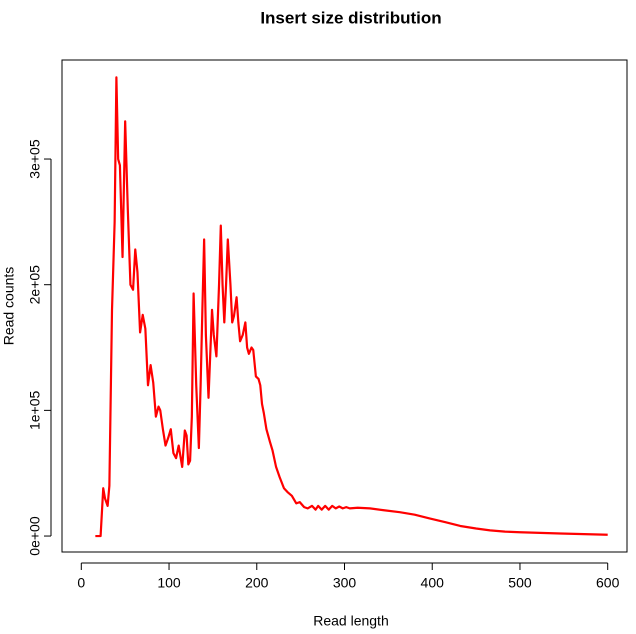  Describe the element at coordinates (35, 159) in the screenshot. I see `y-tick-label: 3e+05` at that location.